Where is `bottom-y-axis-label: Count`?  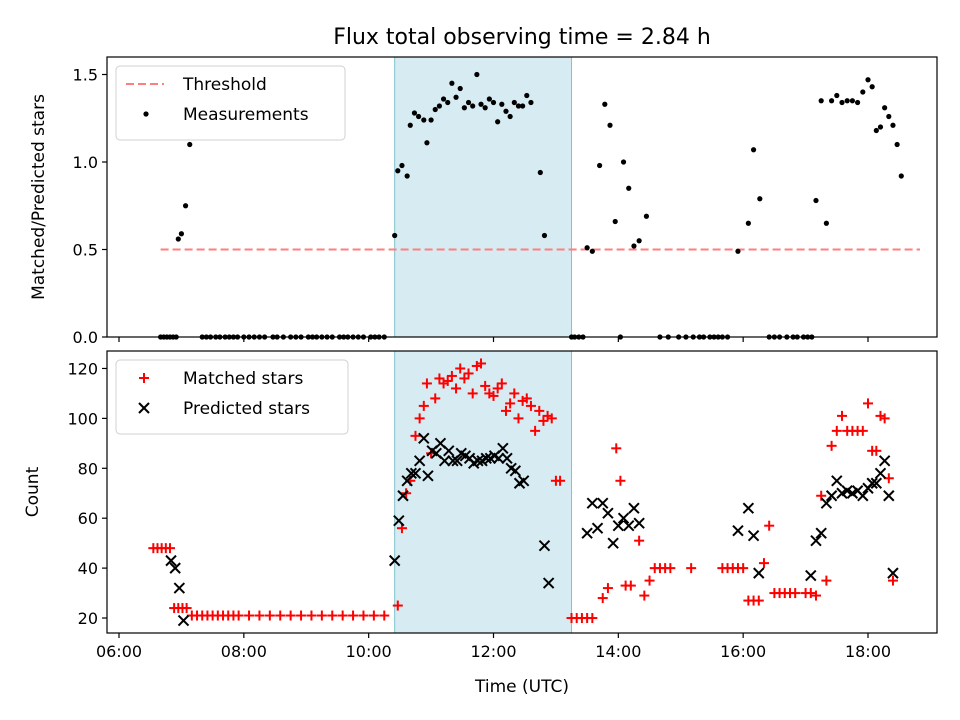 bottom-y-axis-label: Count is located at coordinates (33, 491).